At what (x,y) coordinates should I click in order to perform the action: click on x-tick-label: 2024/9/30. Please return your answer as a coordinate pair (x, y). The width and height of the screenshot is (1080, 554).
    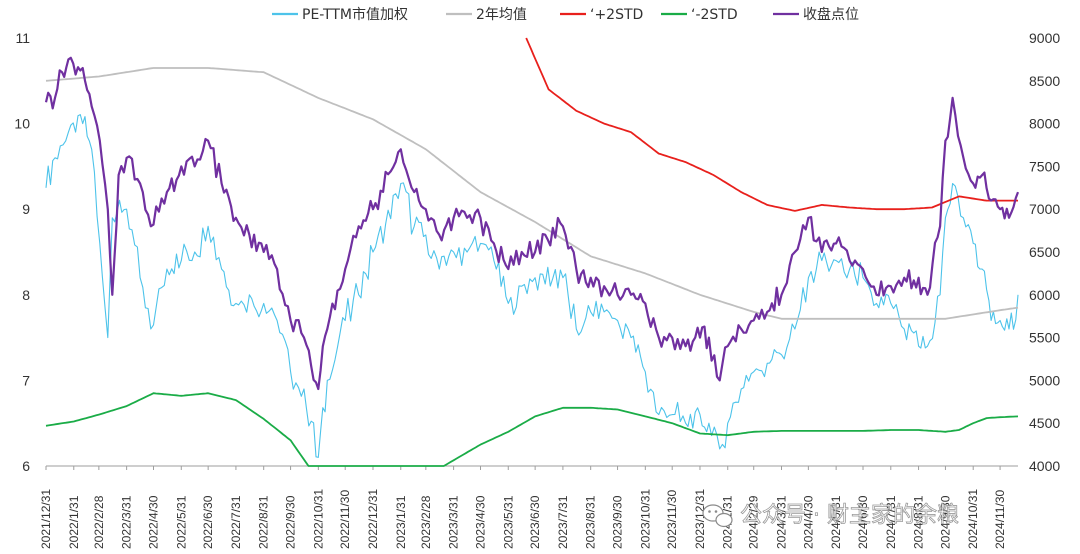
    Looking at the image, I should click on (945, 522).